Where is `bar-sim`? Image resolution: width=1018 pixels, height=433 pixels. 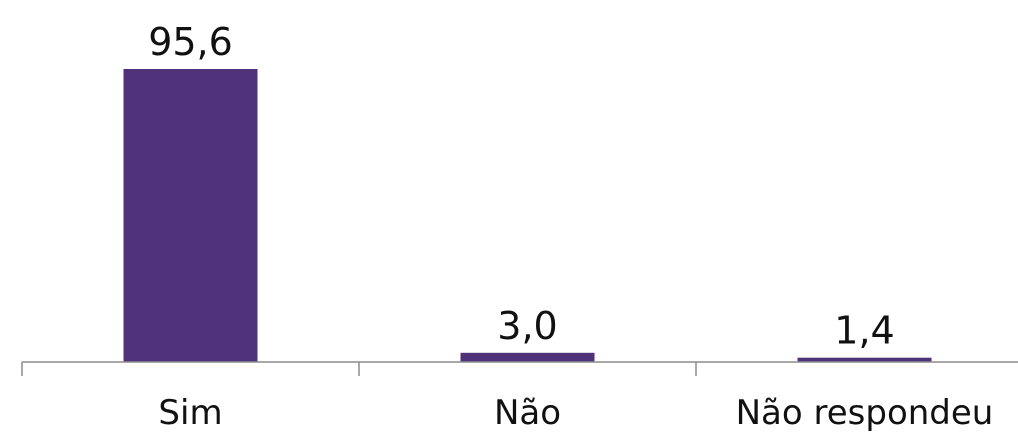 bar-sim is located at coordinates (190, 215).